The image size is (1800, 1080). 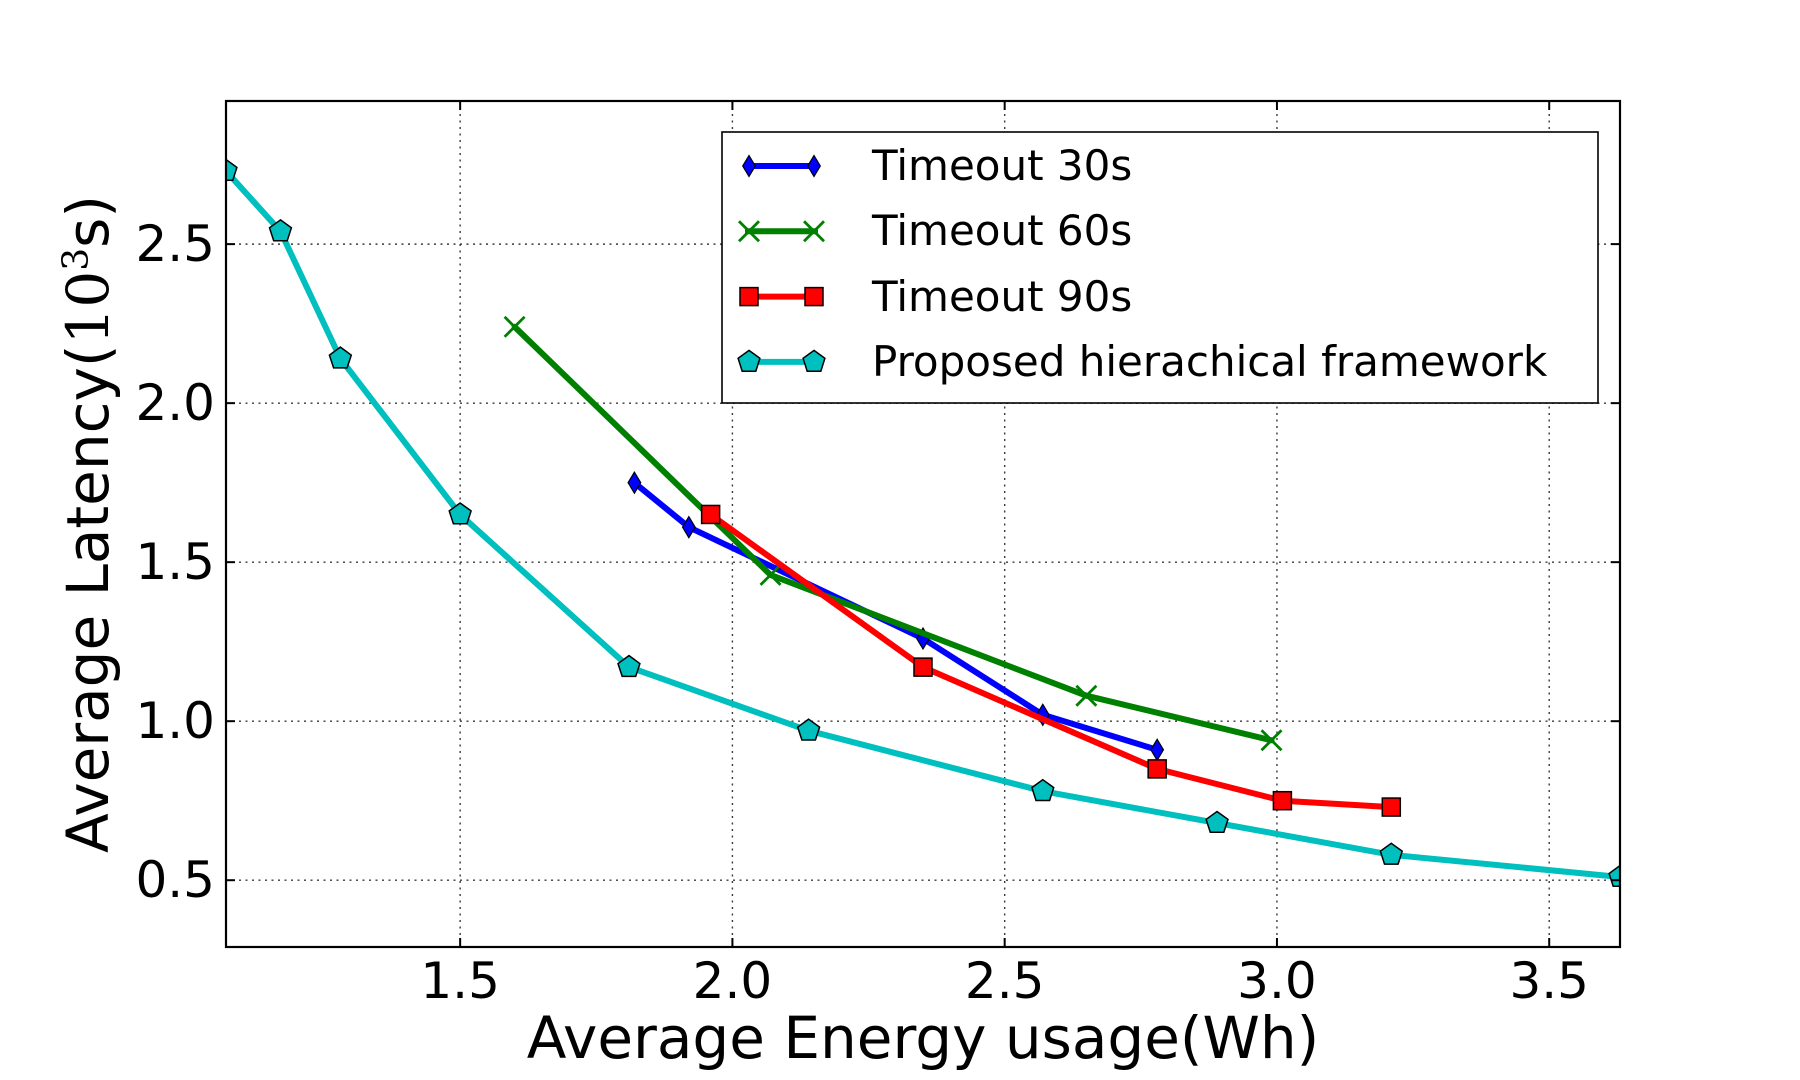 I want to click on legend-box, so click(x=1160, y=267).